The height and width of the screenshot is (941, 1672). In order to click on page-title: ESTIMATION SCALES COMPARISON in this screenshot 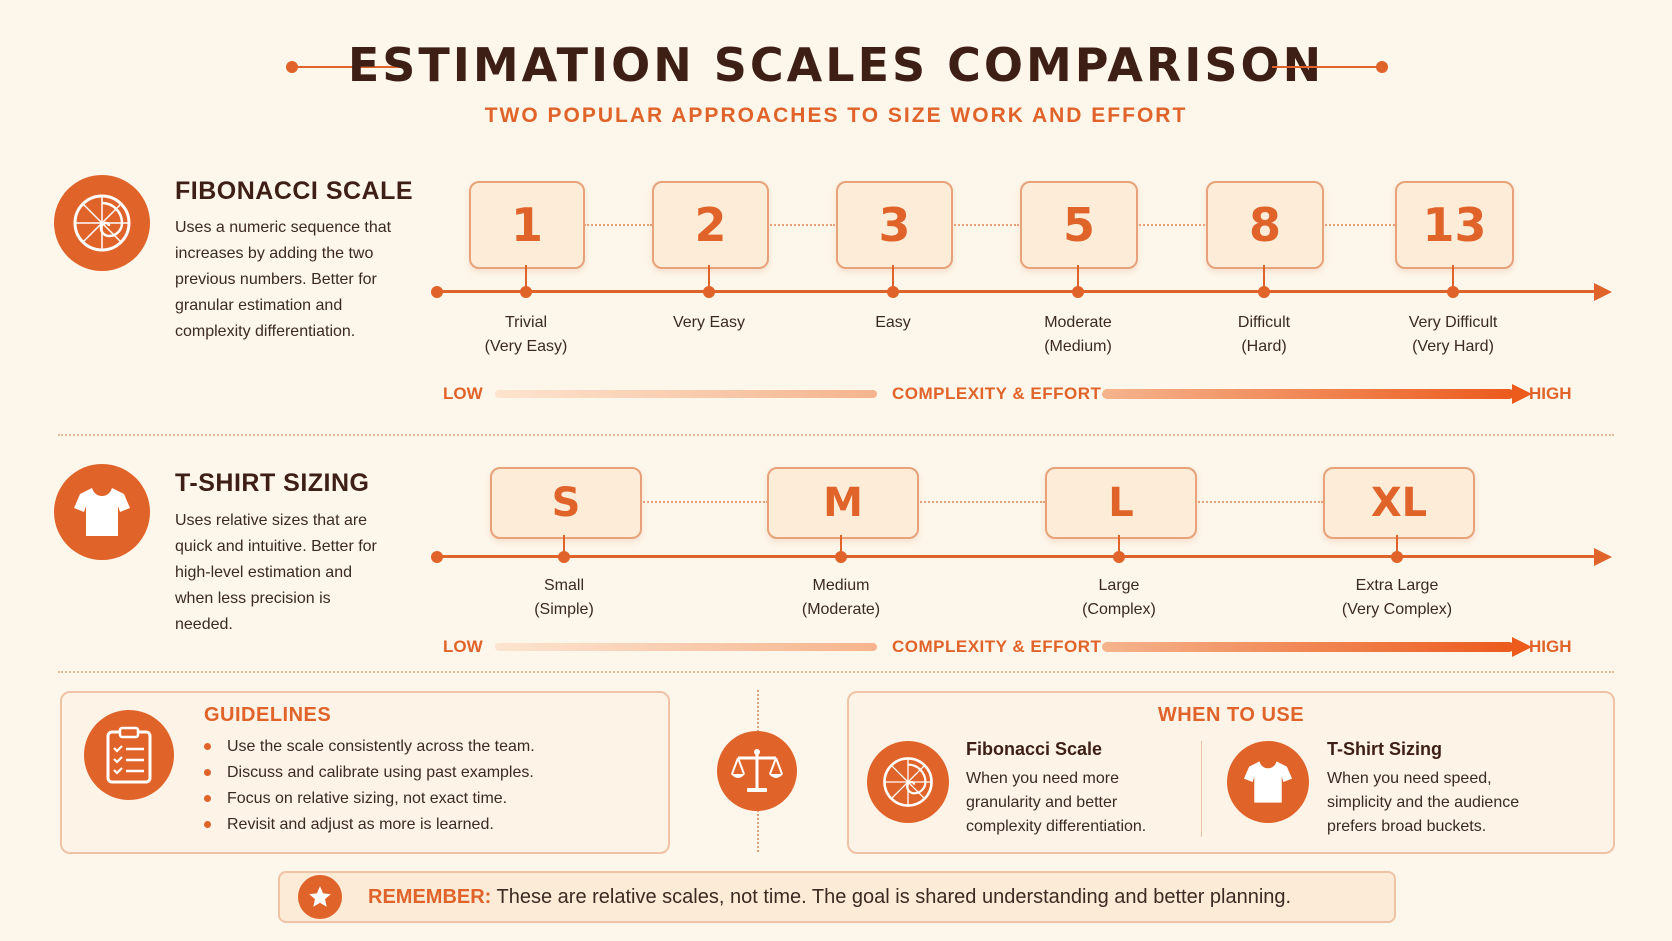, I will do `click(836, 65)`.